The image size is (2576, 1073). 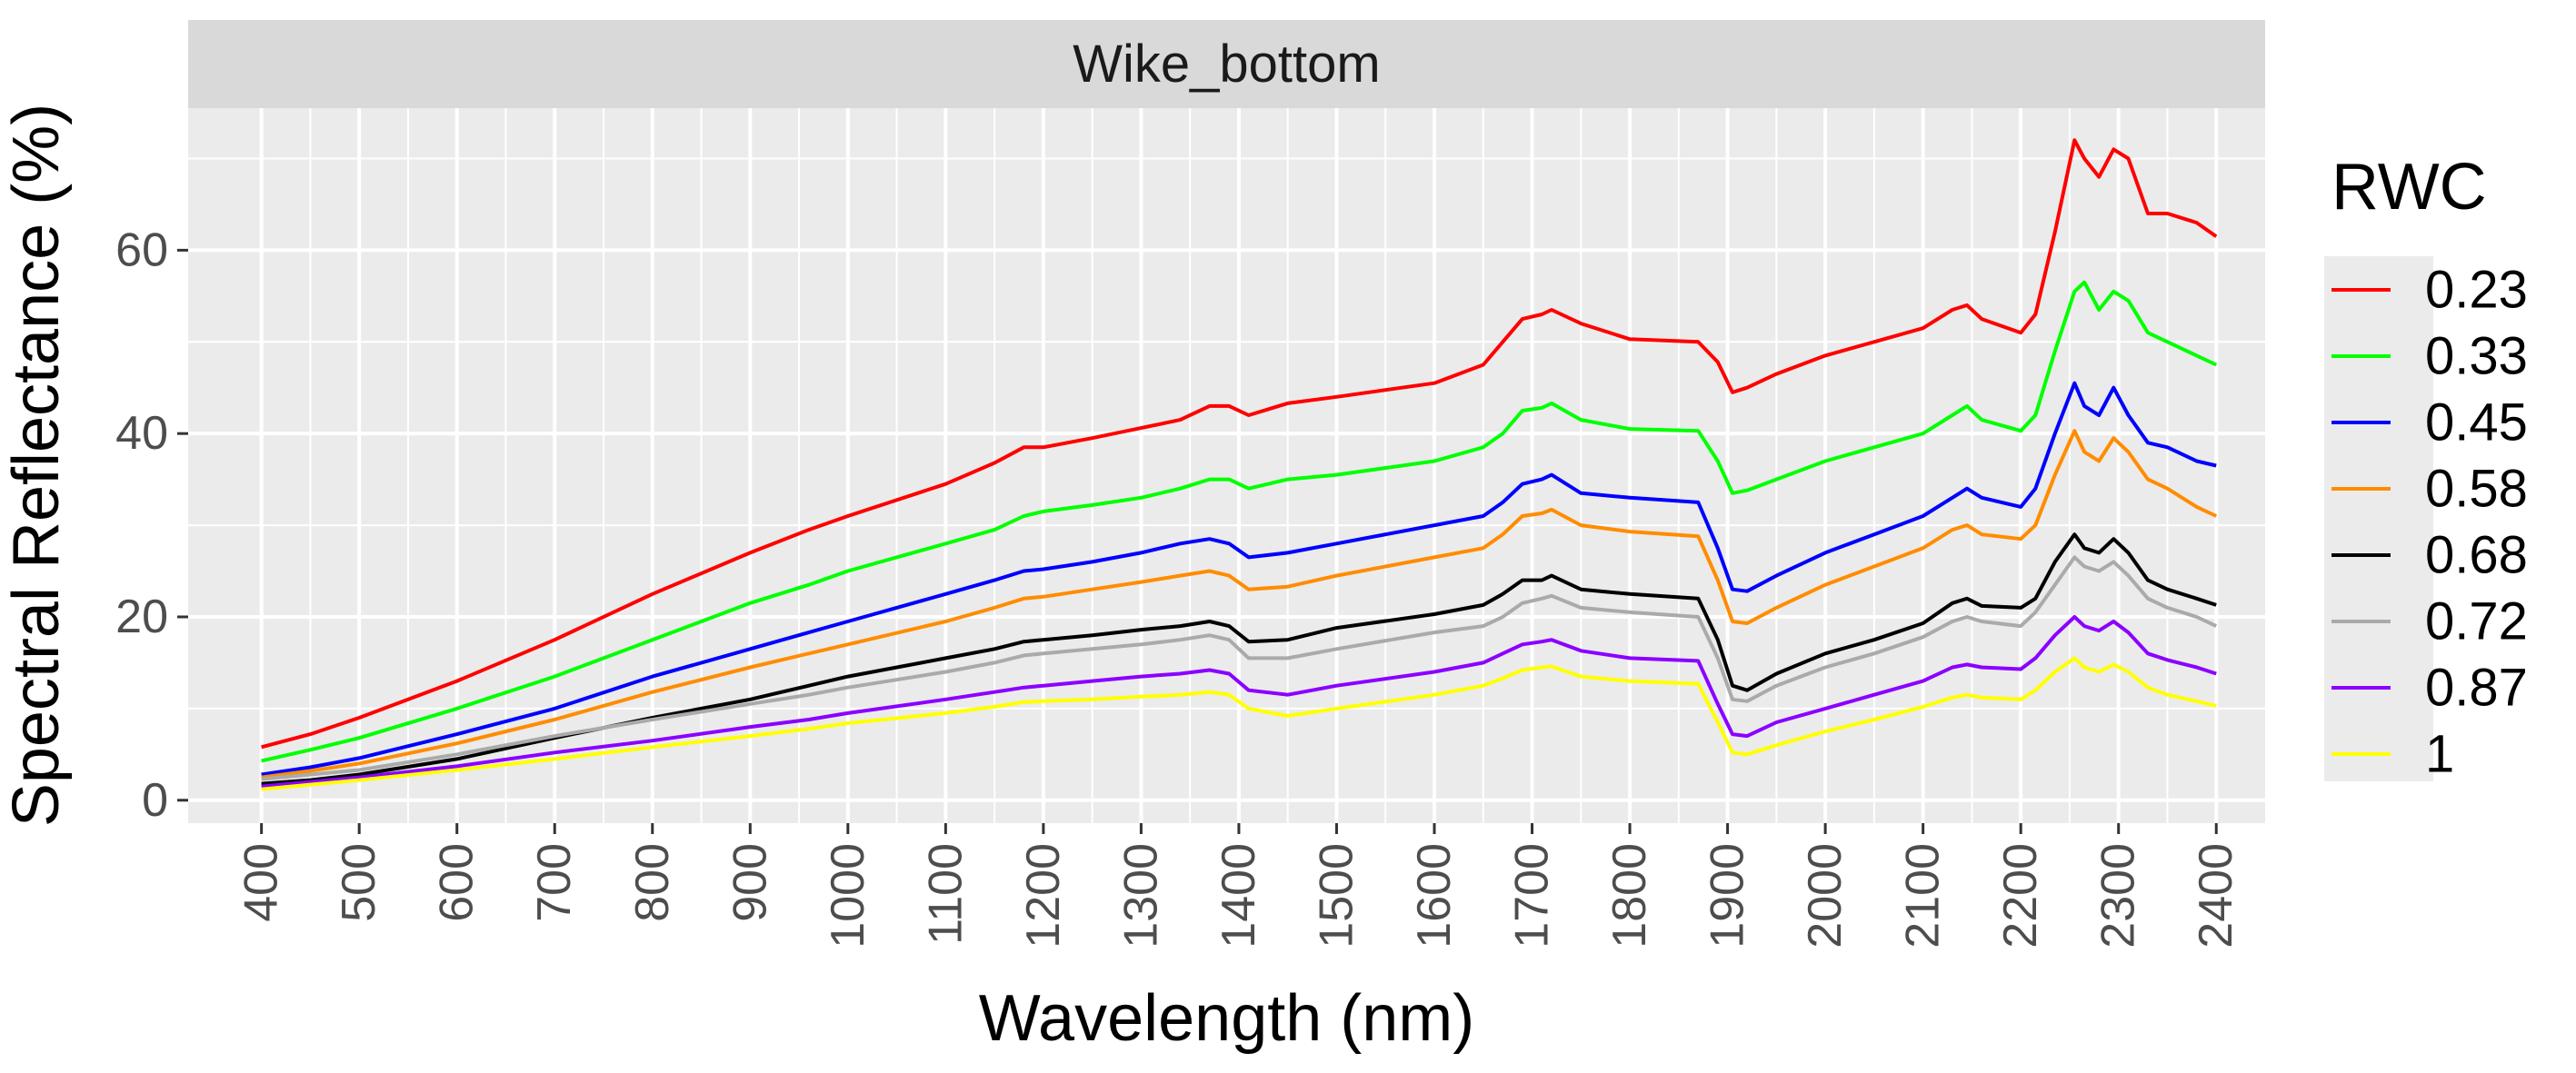 I want to click on x-tick-label: 1300, so click(x=1140, y=896).